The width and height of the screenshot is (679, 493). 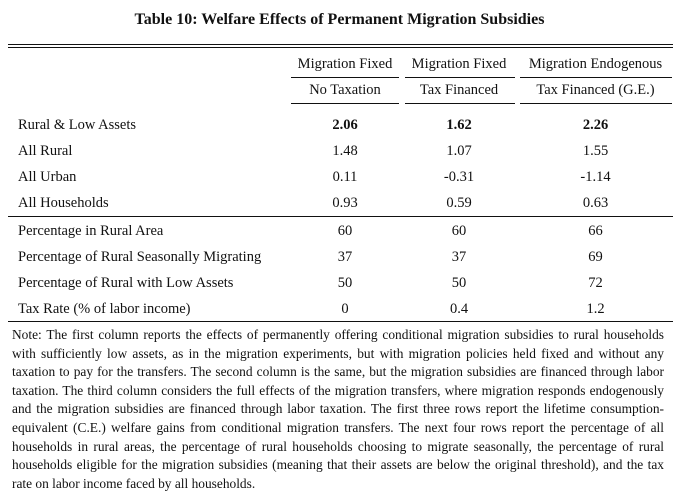 I want to click on row-value: 2.06, so click(x=345, y=125).